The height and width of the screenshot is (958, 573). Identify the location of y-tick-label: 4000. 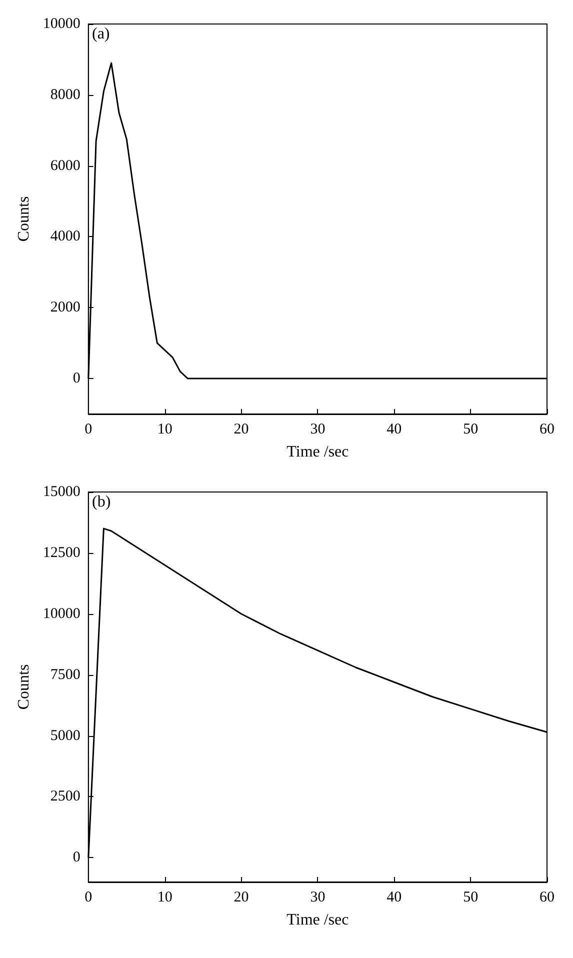
(65, 236).